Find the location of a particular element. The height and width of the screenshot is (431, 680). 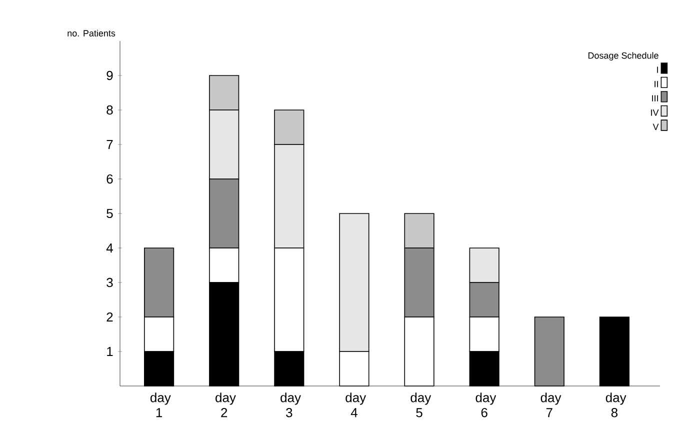

y-tick-label: 3 is located at coordinates (109, 283).